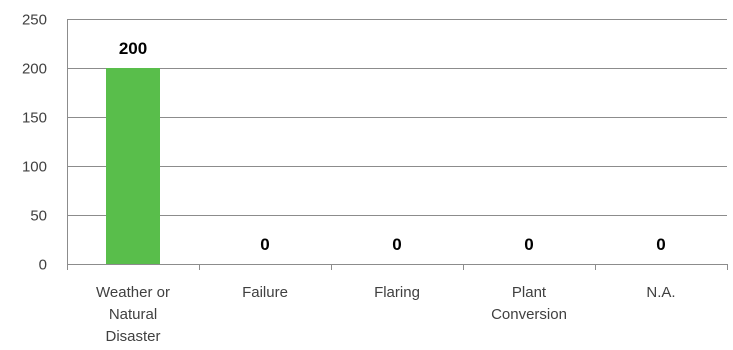 The height and width of the screenshot is (350, 733). I want to click on y-tick-label: 100, so click(34, 167).